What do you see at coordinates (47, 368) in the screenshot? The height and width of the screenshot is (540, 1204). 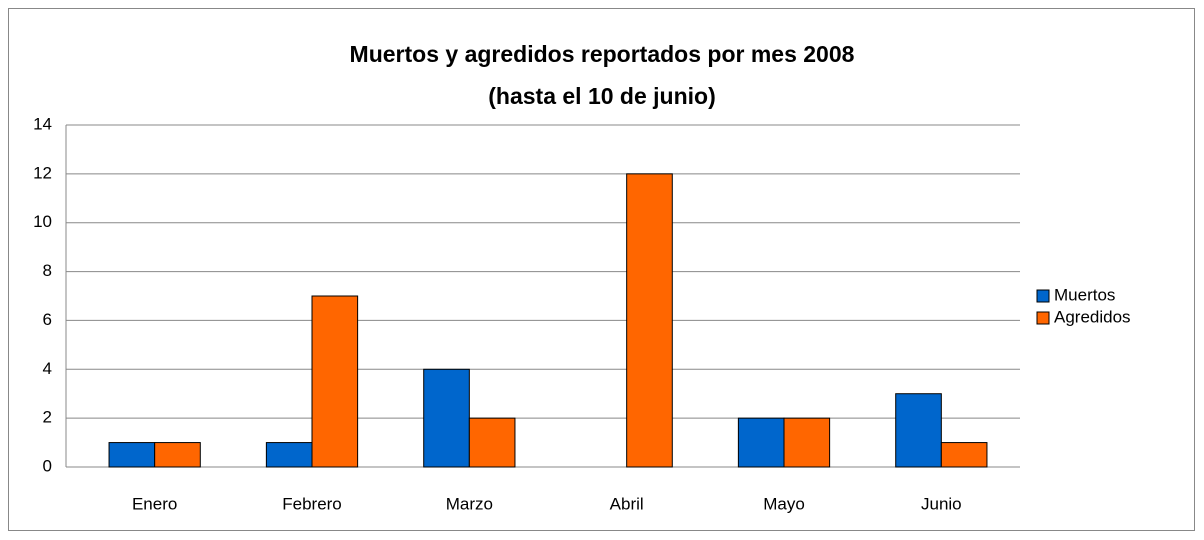 I see `y-tick-label: 4` at bounding box center [47, 368].